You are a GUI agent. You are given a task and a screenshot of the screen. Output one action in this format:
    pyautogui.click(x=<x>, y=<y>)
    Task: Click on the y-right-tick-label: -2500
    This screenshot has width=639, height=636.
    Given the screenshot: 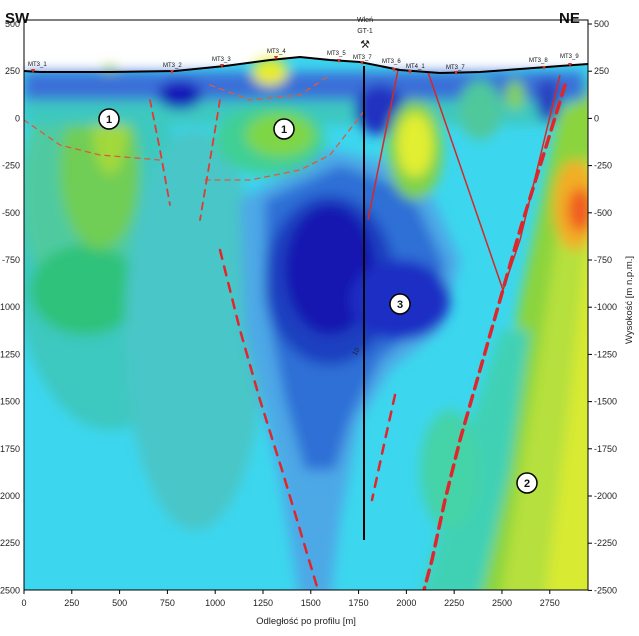 What is the action you would take?
    pyautogui.click(x=605, y=590)
    